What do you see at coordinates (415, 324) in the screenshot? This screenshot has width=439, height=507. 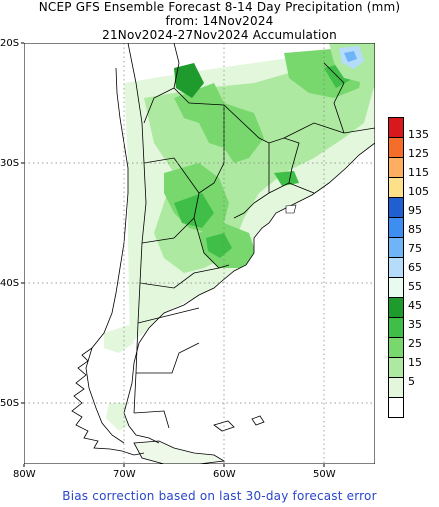 I see `colorbar-label: 35` at bounding box center [415, 324].